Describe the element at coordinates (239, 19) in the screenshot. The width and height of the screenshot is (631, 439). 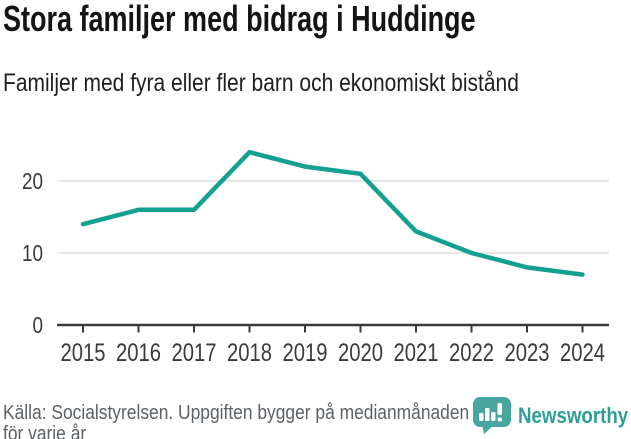
I see `chart-title: Stora familjer med bidrag i Huddinge` at that location.